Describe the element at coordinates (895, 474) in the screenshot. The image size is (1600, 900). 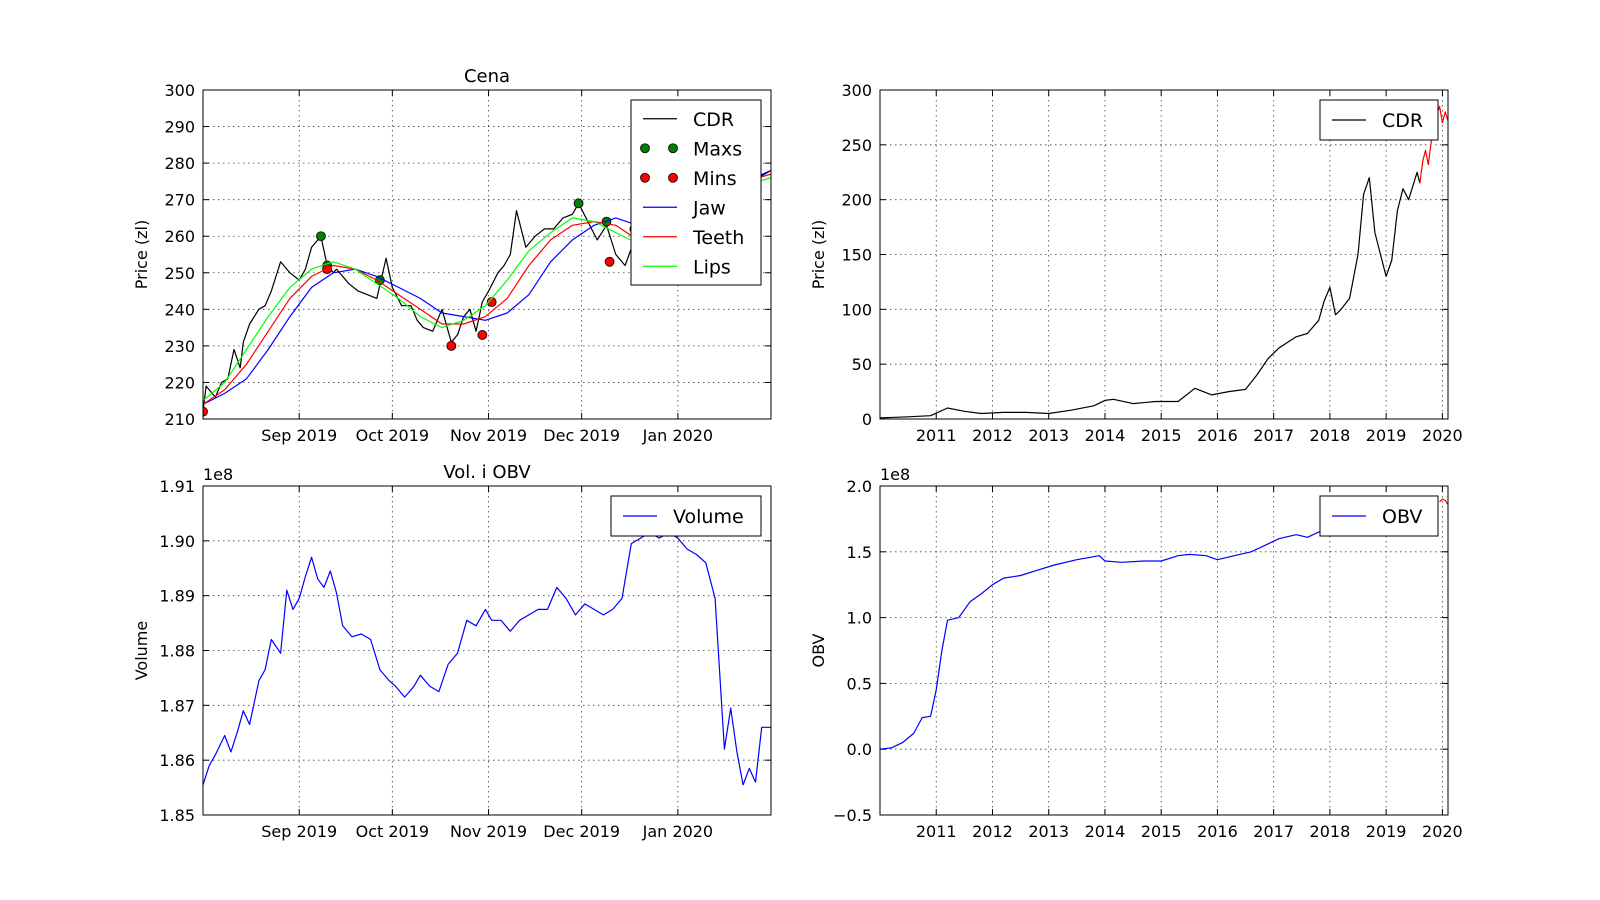
I see `axis-multiplier: 1e8` at that location.